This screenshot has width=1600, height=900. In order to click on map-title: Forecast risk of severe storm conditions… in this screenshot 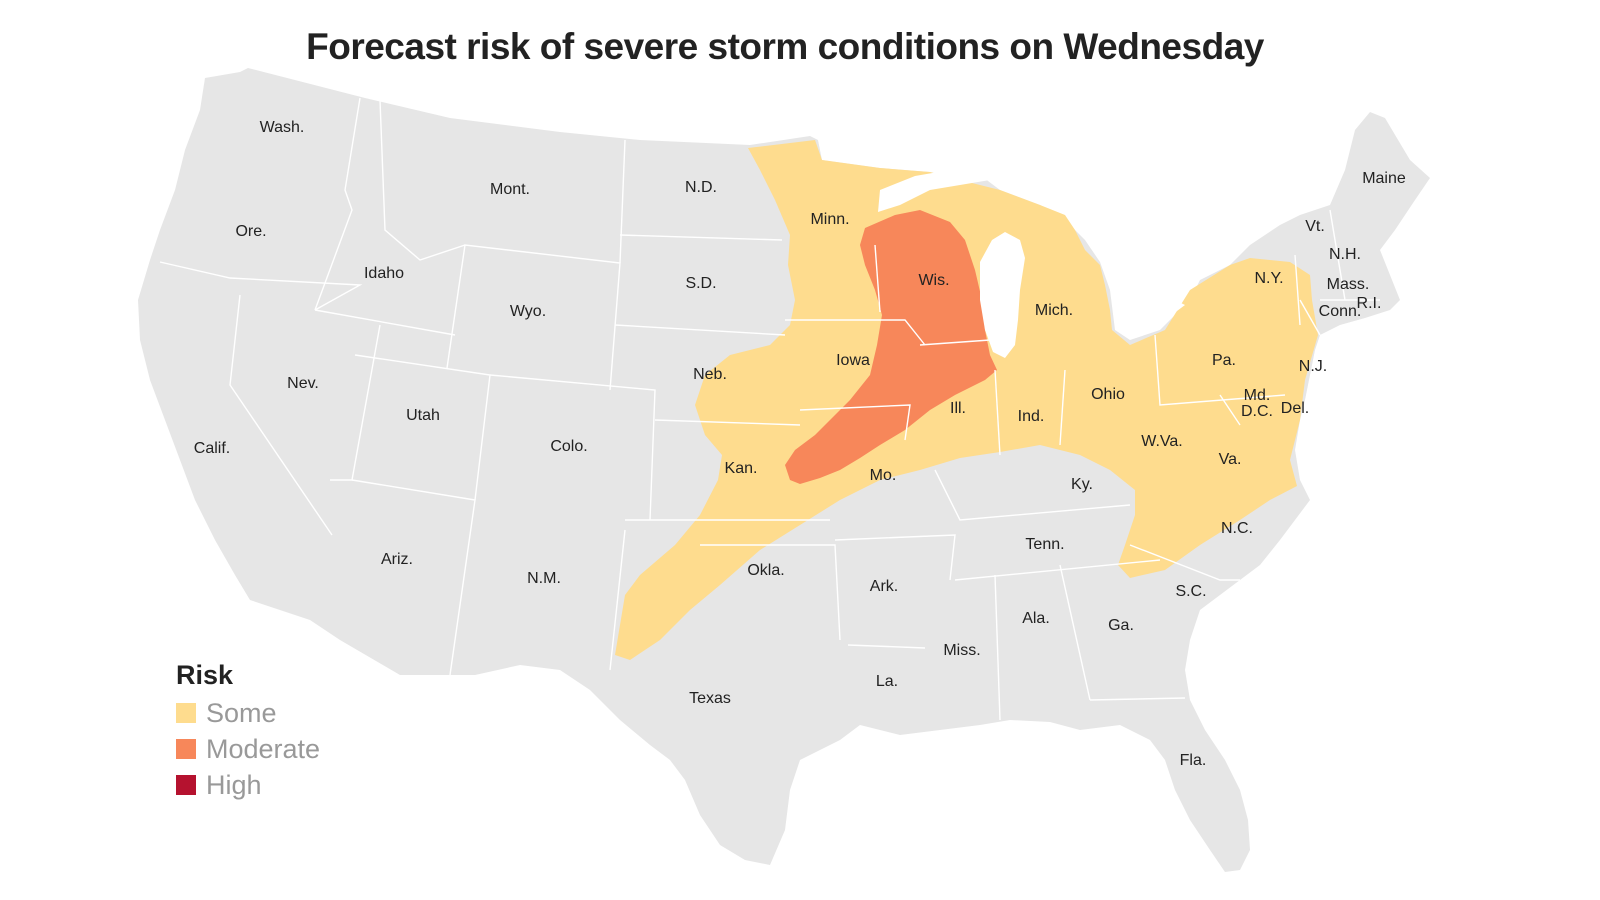, I will do `click(785, 46)`.